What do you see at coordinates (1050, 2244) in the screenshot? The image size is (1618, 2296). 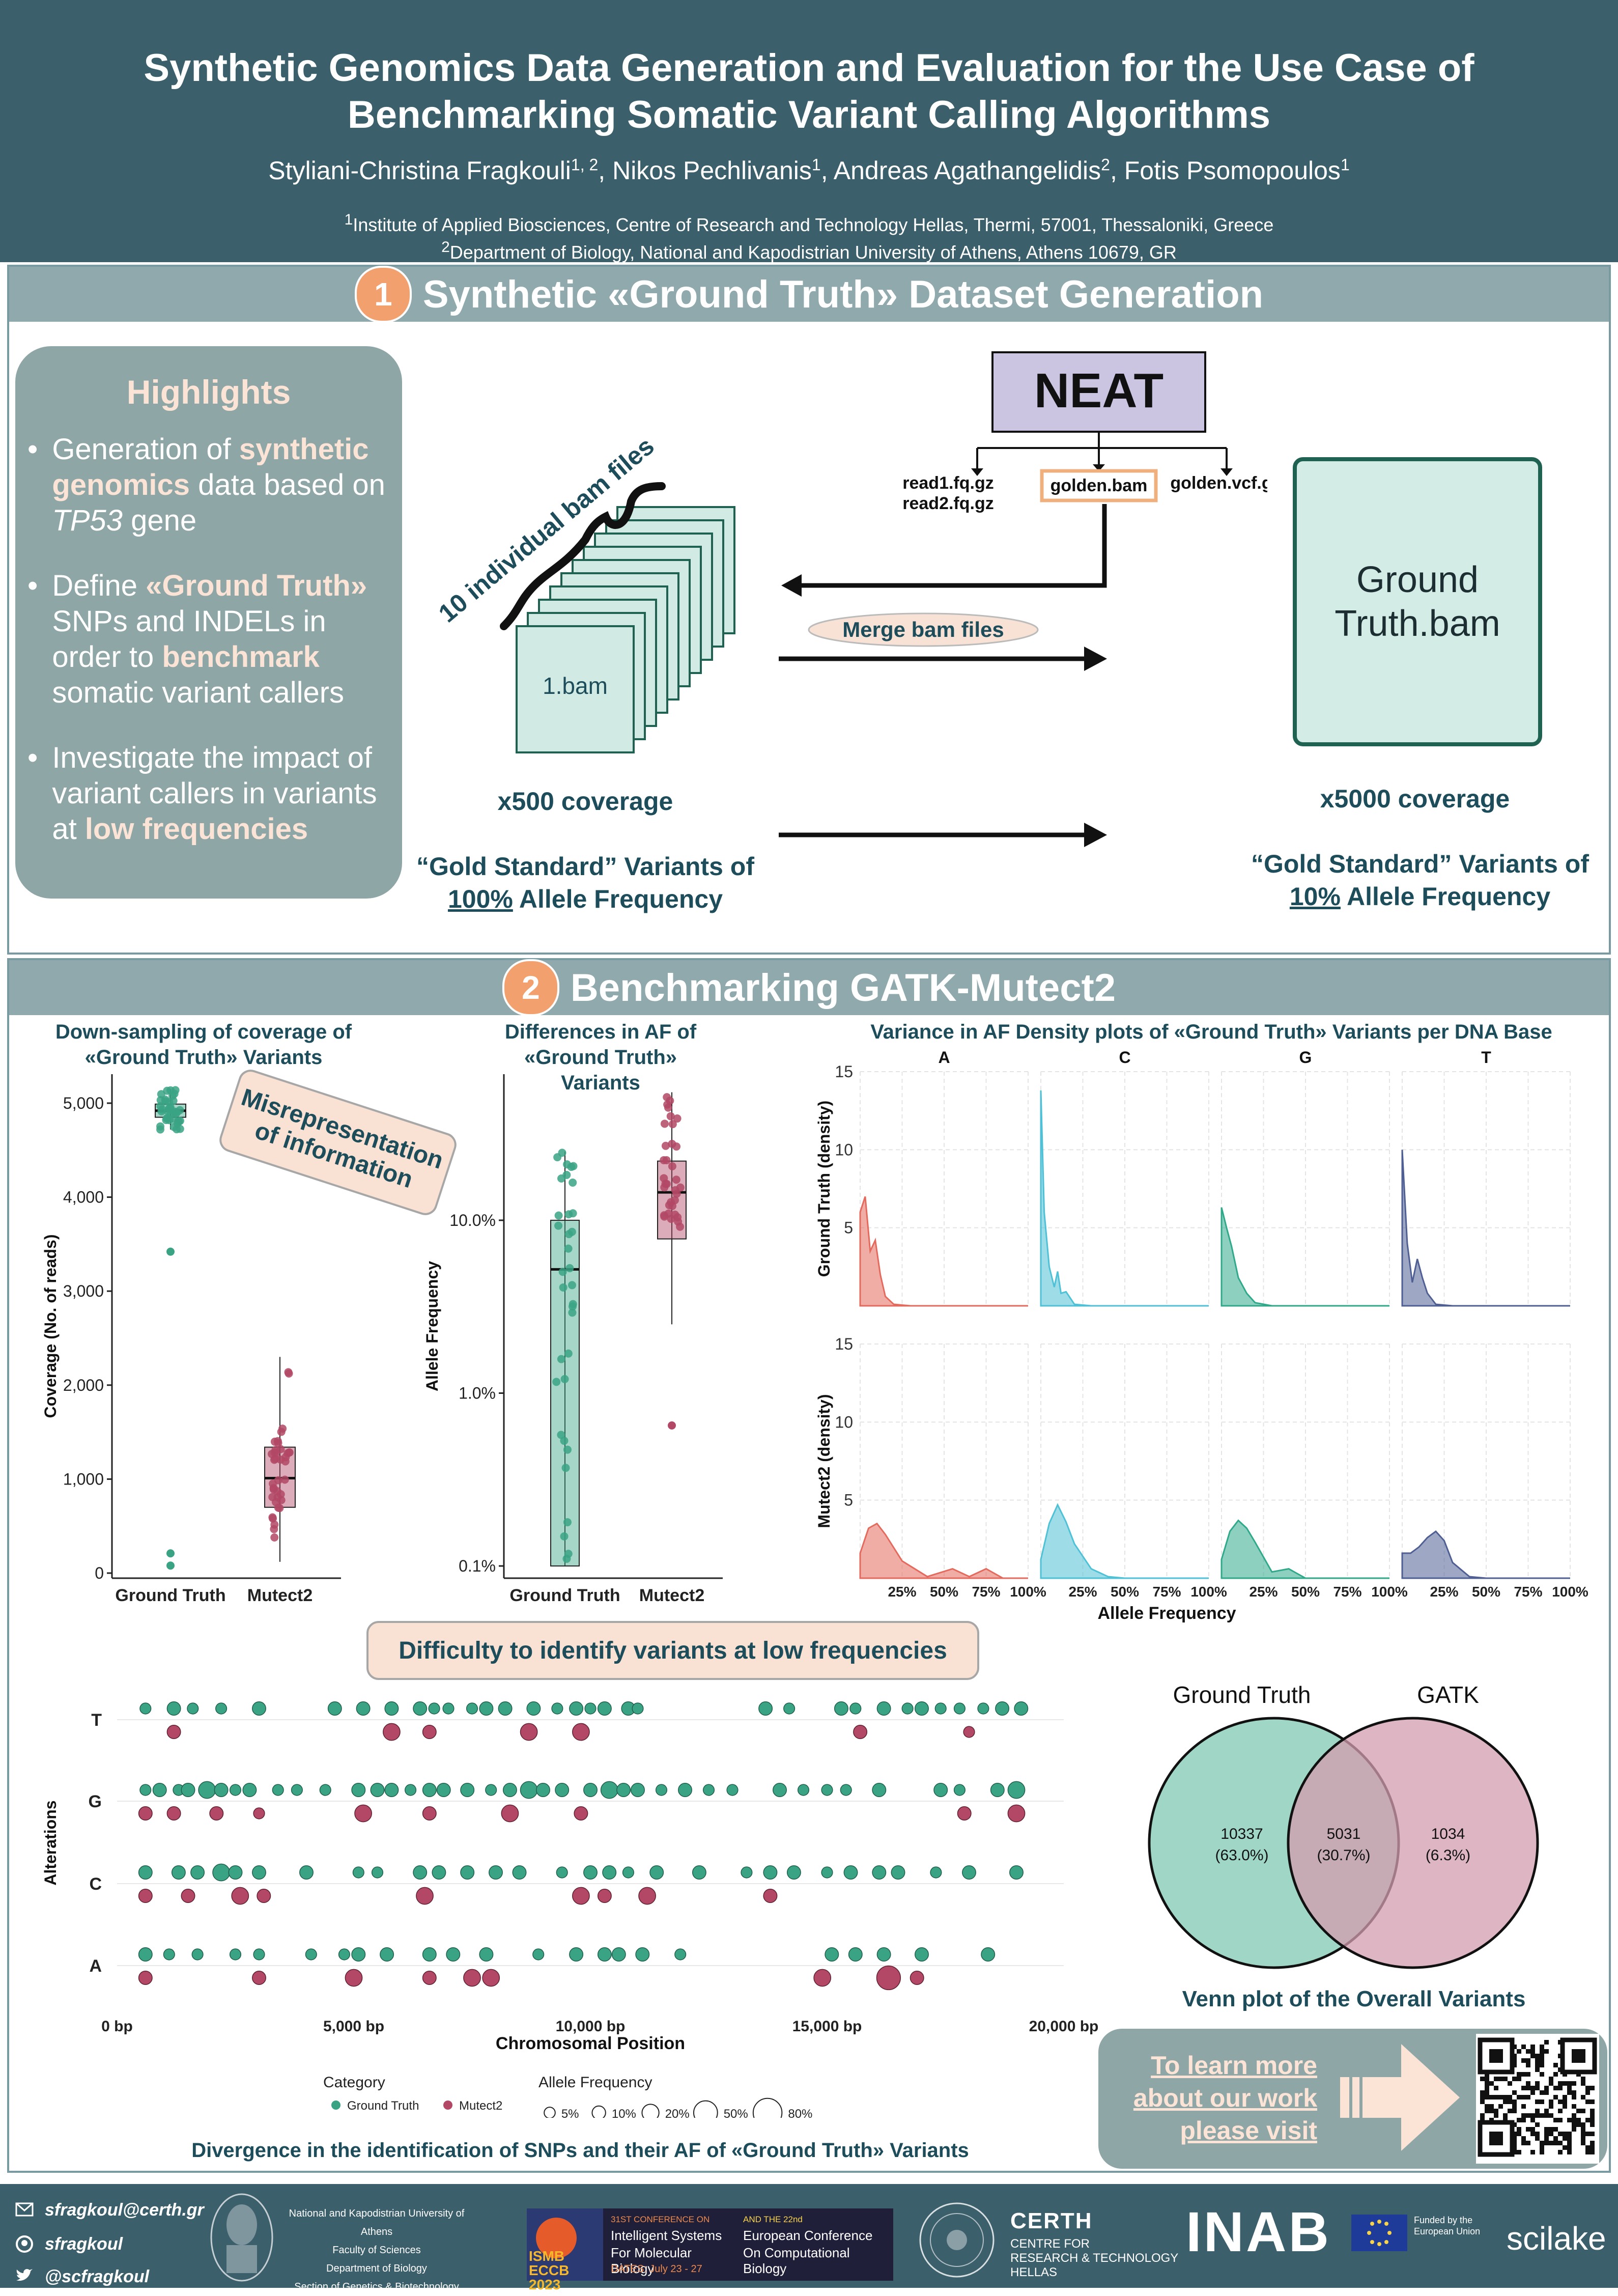 I see `certh-line: CENTRE FOR` at bounding box center [1050, 2244].